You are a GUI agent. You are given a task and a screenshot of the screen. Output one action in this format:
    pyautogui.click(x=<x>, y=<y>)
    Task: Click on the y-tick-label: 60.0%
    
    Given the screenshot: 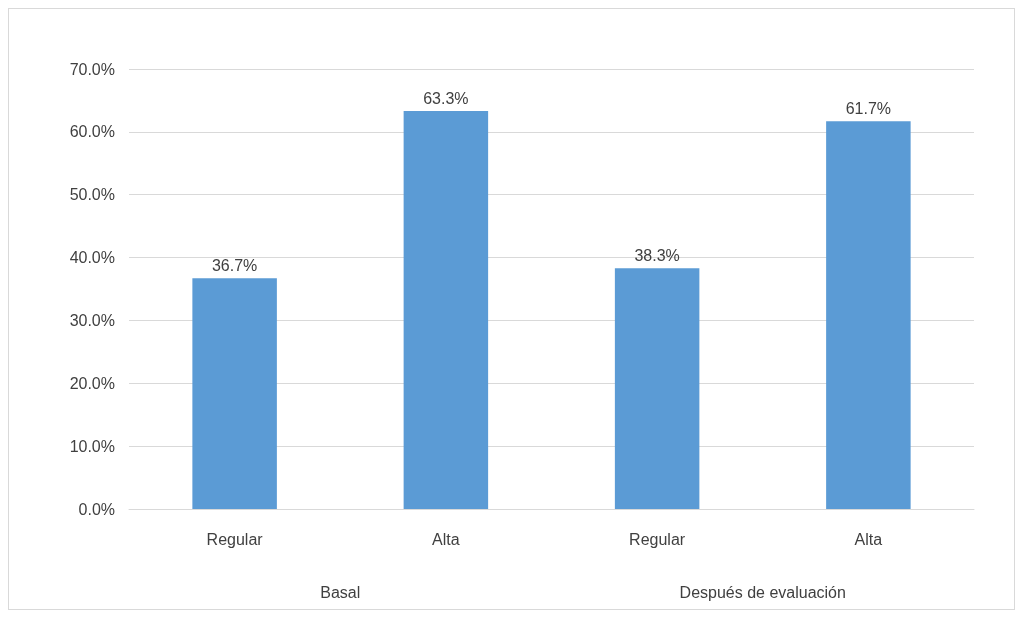 What is the action you would take?
    pyautogui.click(x=92, y=132)
    